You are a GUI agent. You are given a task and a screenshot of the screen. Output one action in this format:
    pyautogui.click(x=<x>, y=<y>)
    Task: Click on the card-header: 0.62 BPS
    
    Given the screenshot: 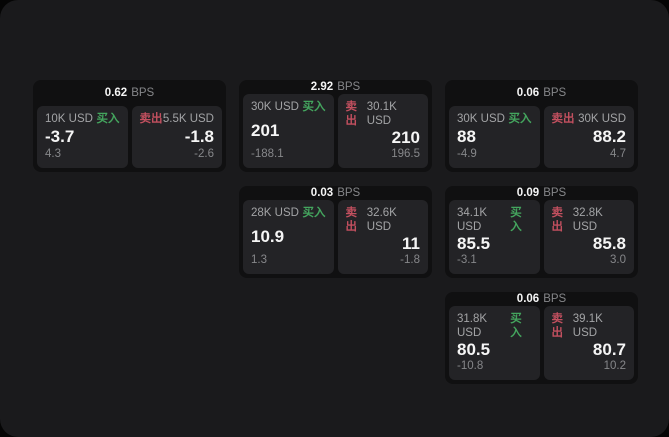 What is the action you would take?
    pyautogui.click(x=129, y=93)
    